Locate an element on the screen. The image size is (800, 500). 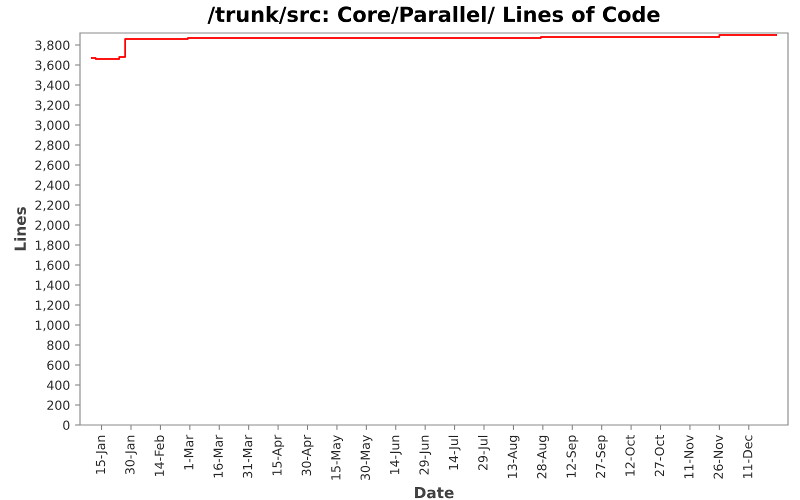
x-tick-label: 13-Aug is located at coordinates (514, 457).